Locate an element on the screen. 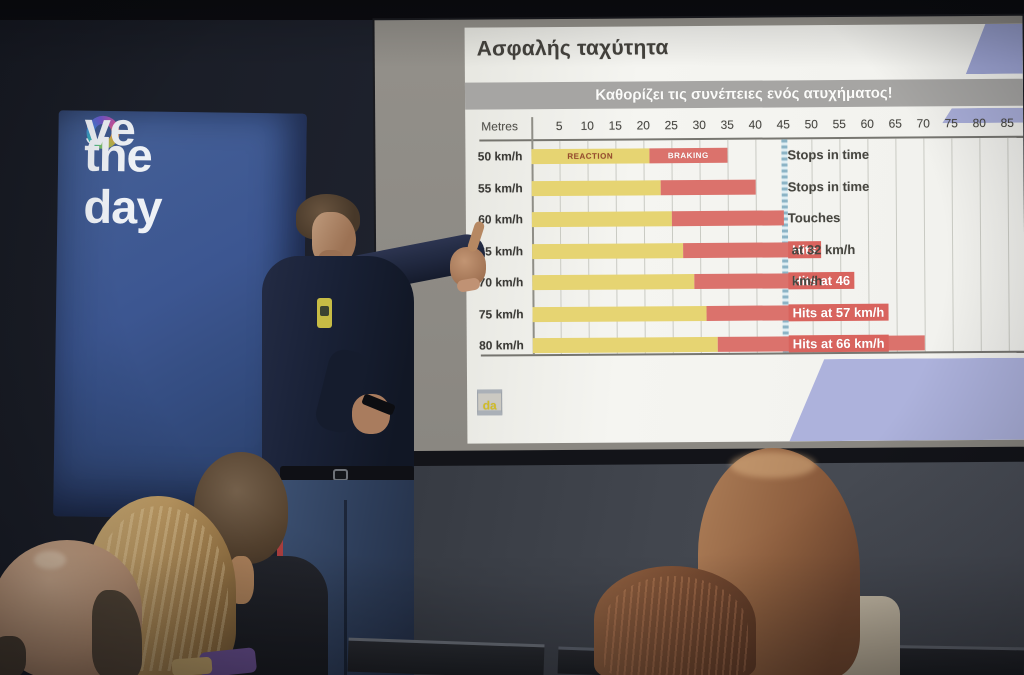 The height and width of the screenshot is (675, 1024). presenter-badge is located at coordinates (324, 313).